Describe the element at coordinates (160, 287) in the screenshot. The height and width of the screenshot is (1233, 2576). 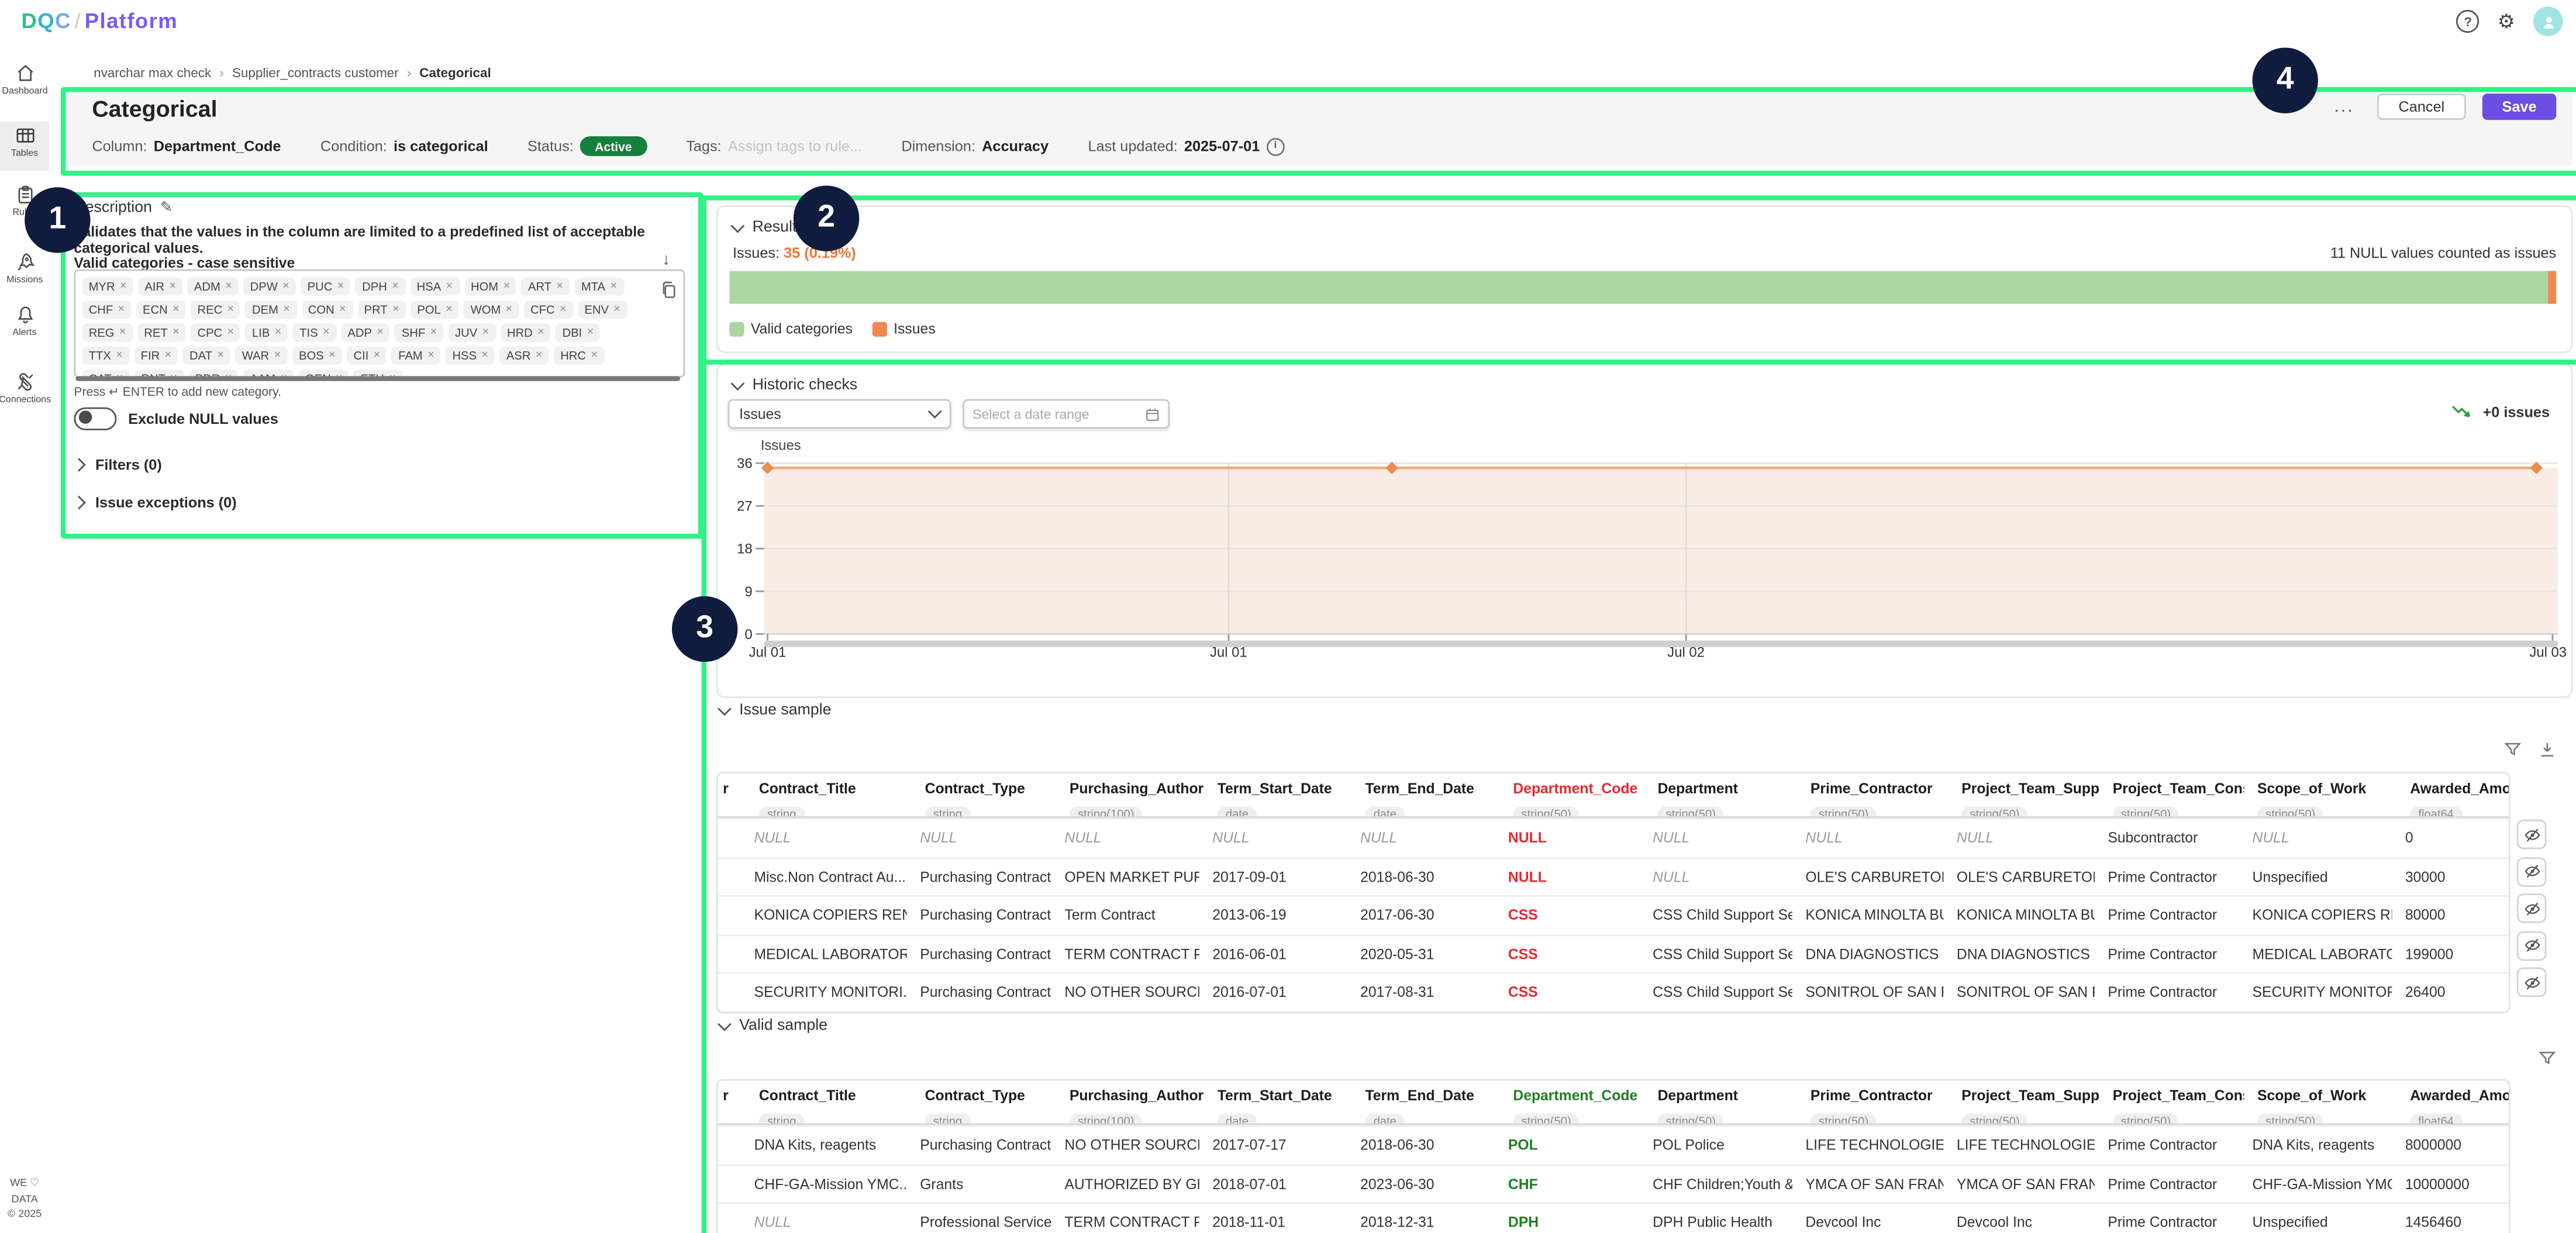
I see `category-chip: AIR ×` at that location.